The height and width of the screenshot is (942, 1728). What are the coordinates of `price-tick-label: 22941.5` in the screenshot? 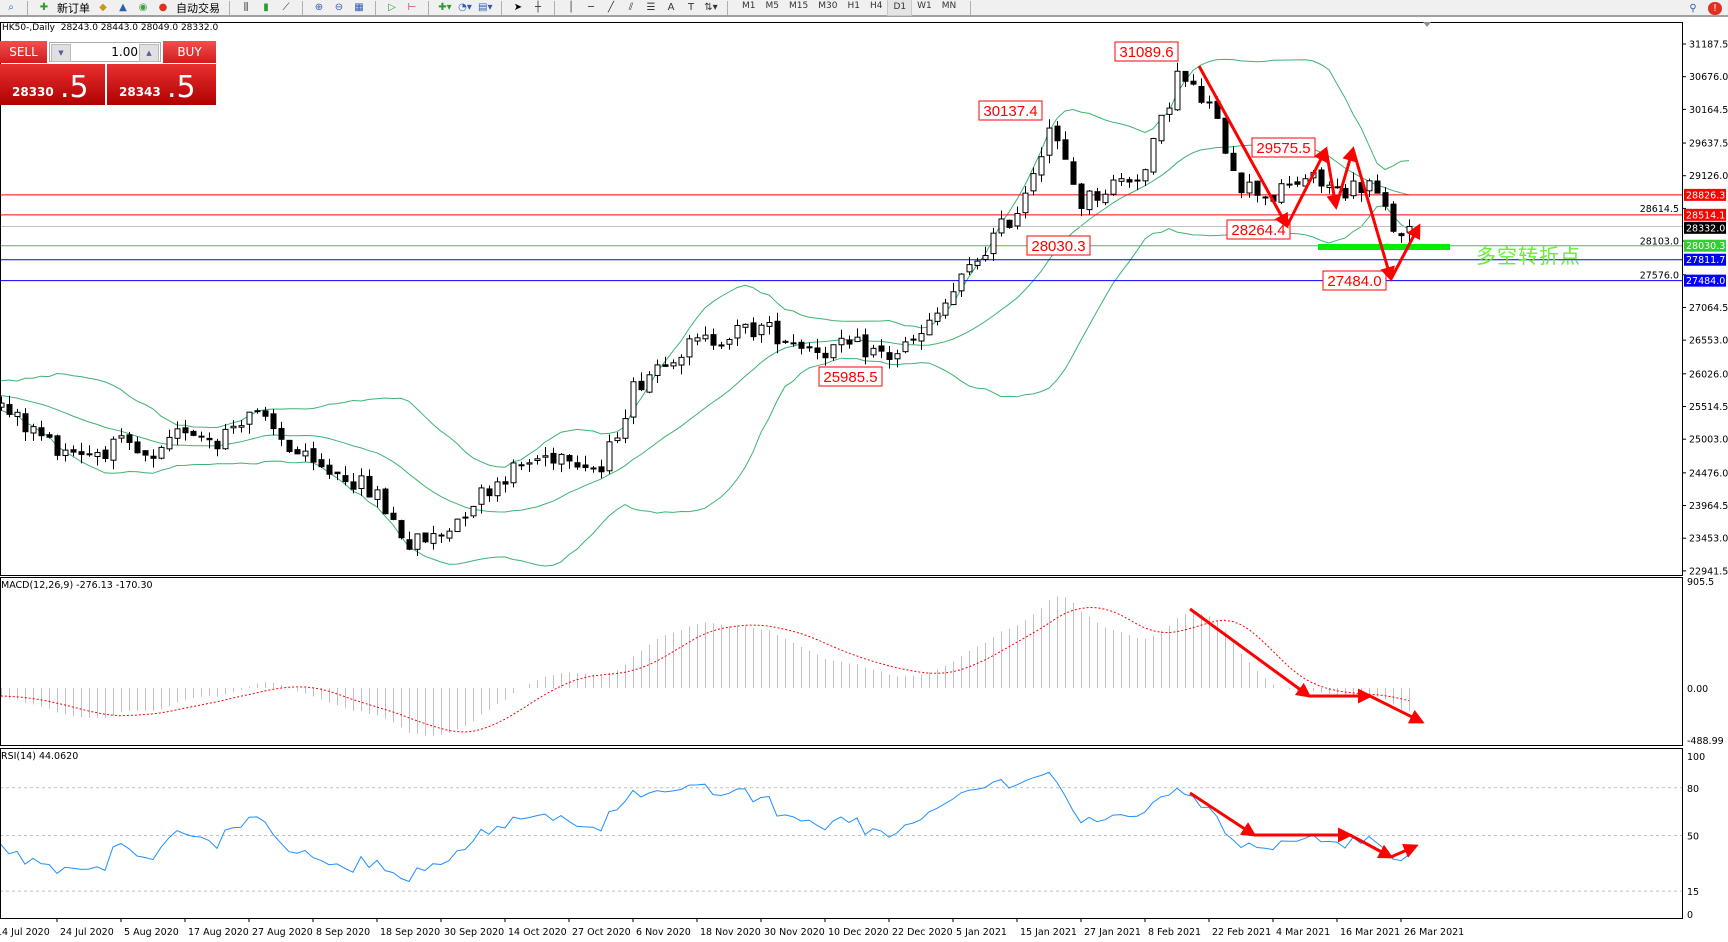 It's located at (1708, 571).